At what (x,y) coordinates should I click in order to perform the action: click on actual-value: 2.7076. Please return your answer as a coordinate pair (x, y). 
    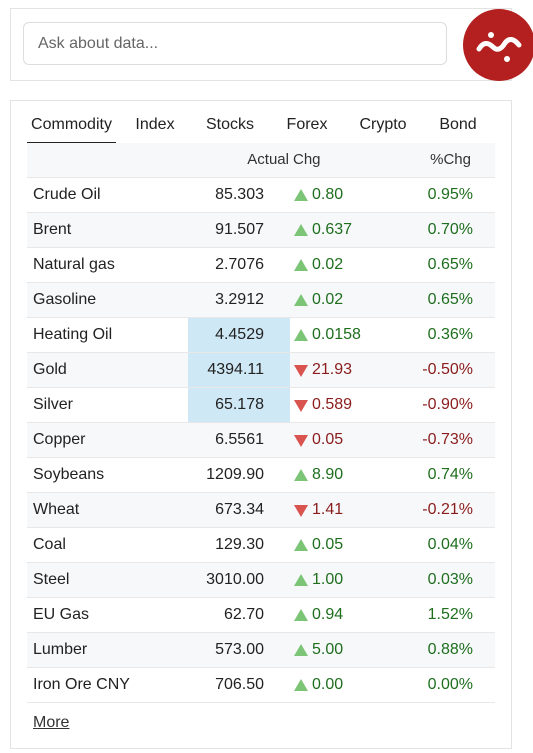
    Looking at the image, I should click on (239, 264).